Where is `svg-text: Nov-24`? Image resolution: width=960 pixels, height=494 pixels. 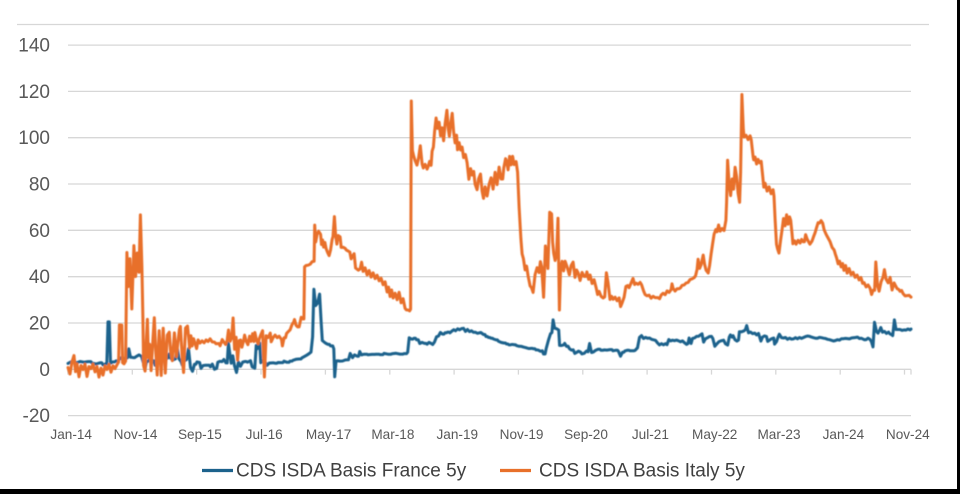
svg-text: Nov-24 is located at coordinates (908, 434).